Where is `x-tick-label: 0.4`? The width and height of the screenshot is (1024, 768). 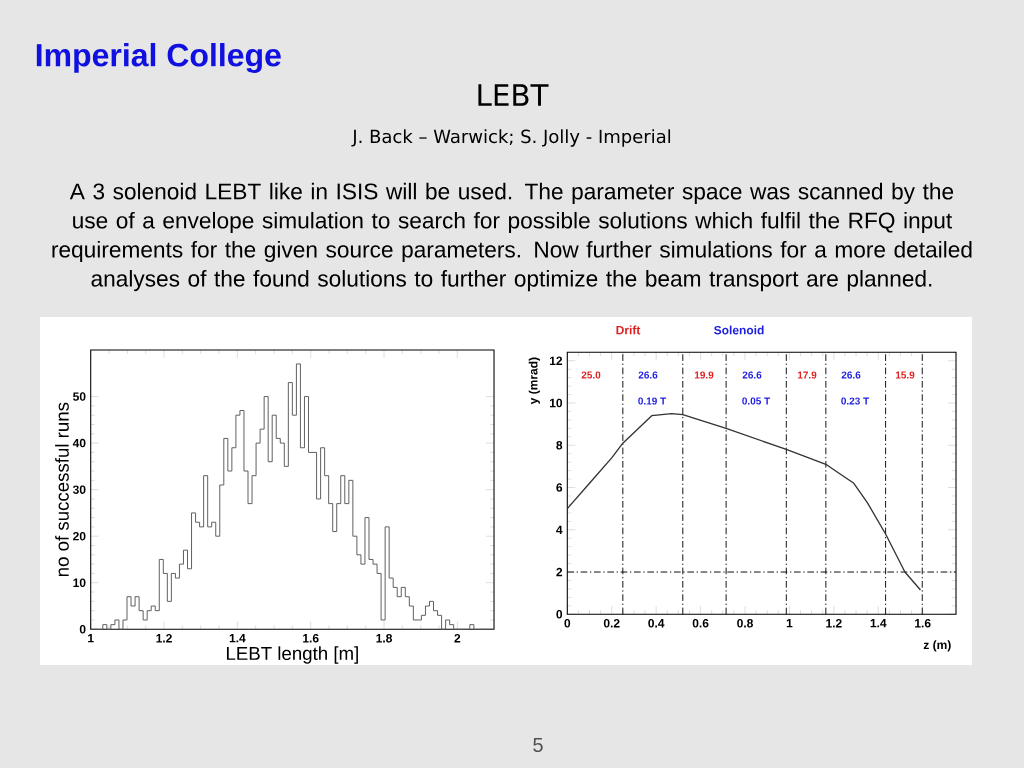
x-tick-label: 0.4 is located at coordinates (656, 623).